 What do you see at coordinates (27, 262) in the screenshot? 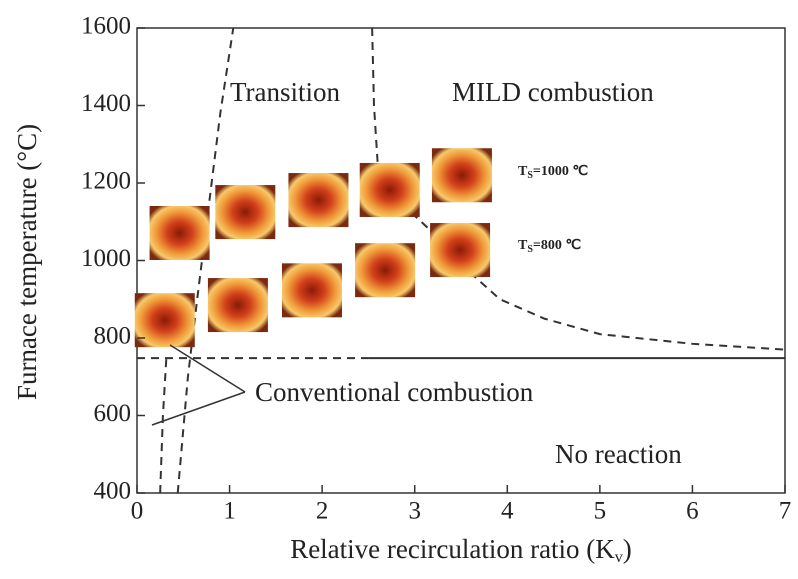
I see `y-axis-label: Furnace temperature (°C)` at bounding box center [27, 262].